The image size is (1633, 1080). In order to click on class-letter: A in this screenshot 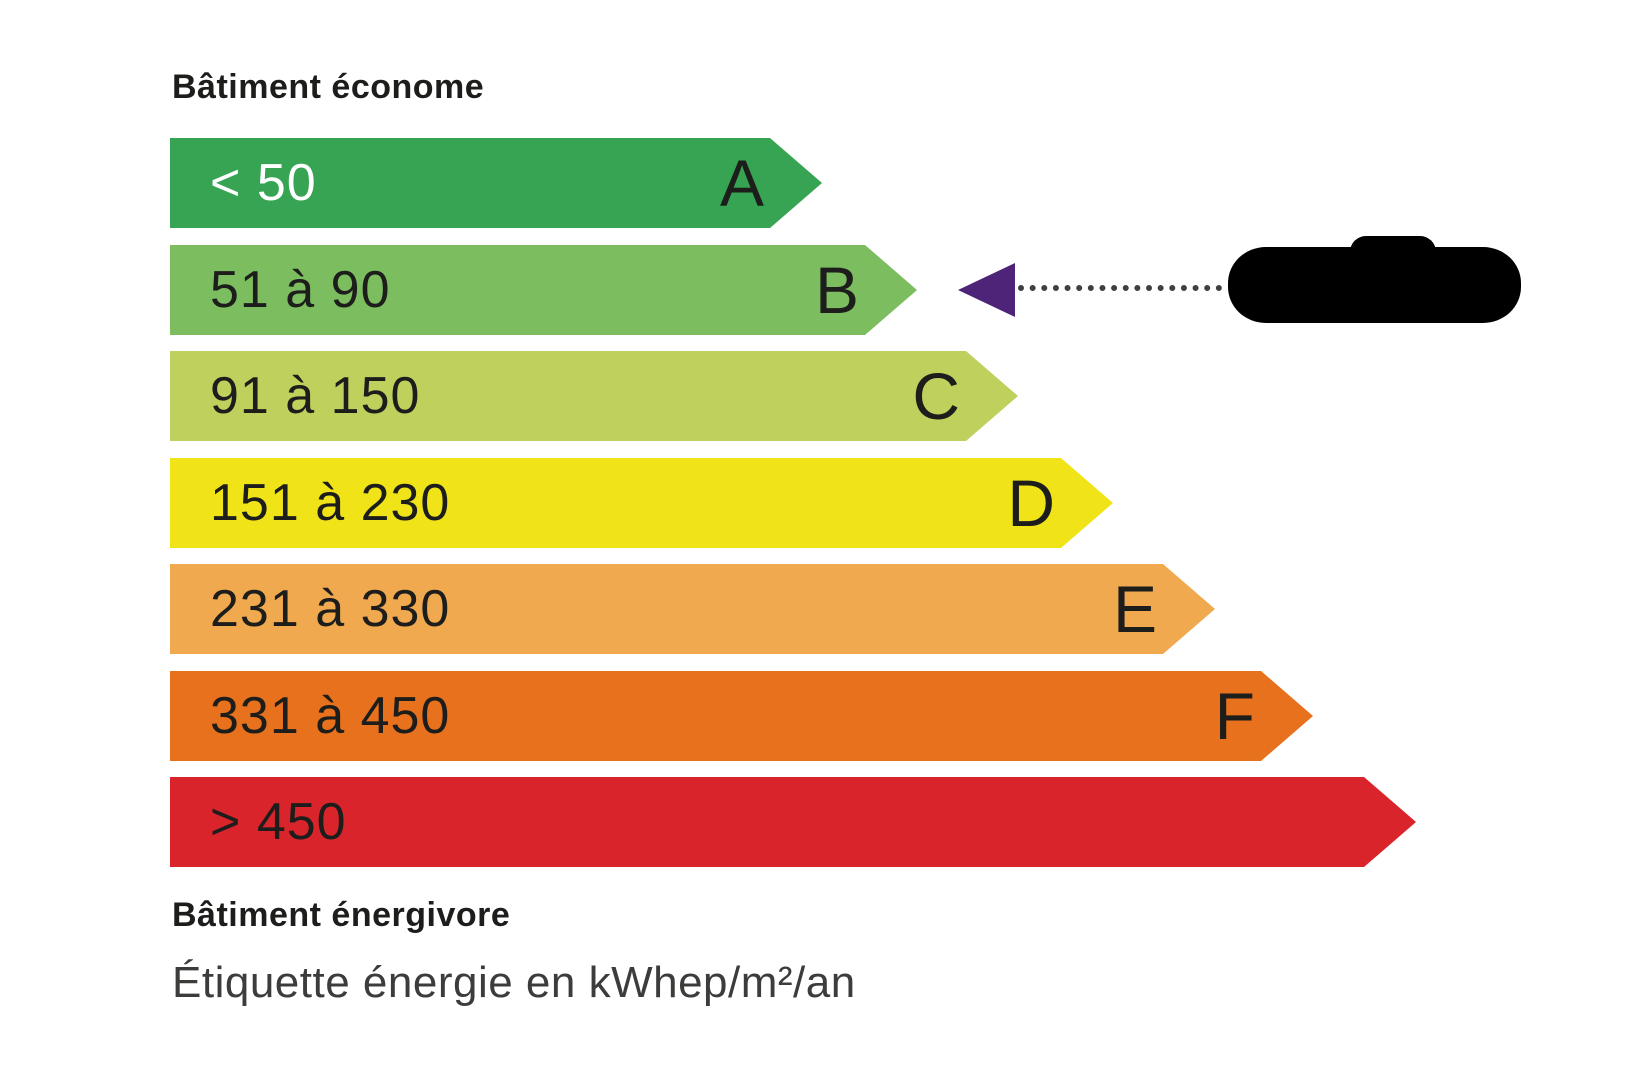, I will do `click(741, 183)`.